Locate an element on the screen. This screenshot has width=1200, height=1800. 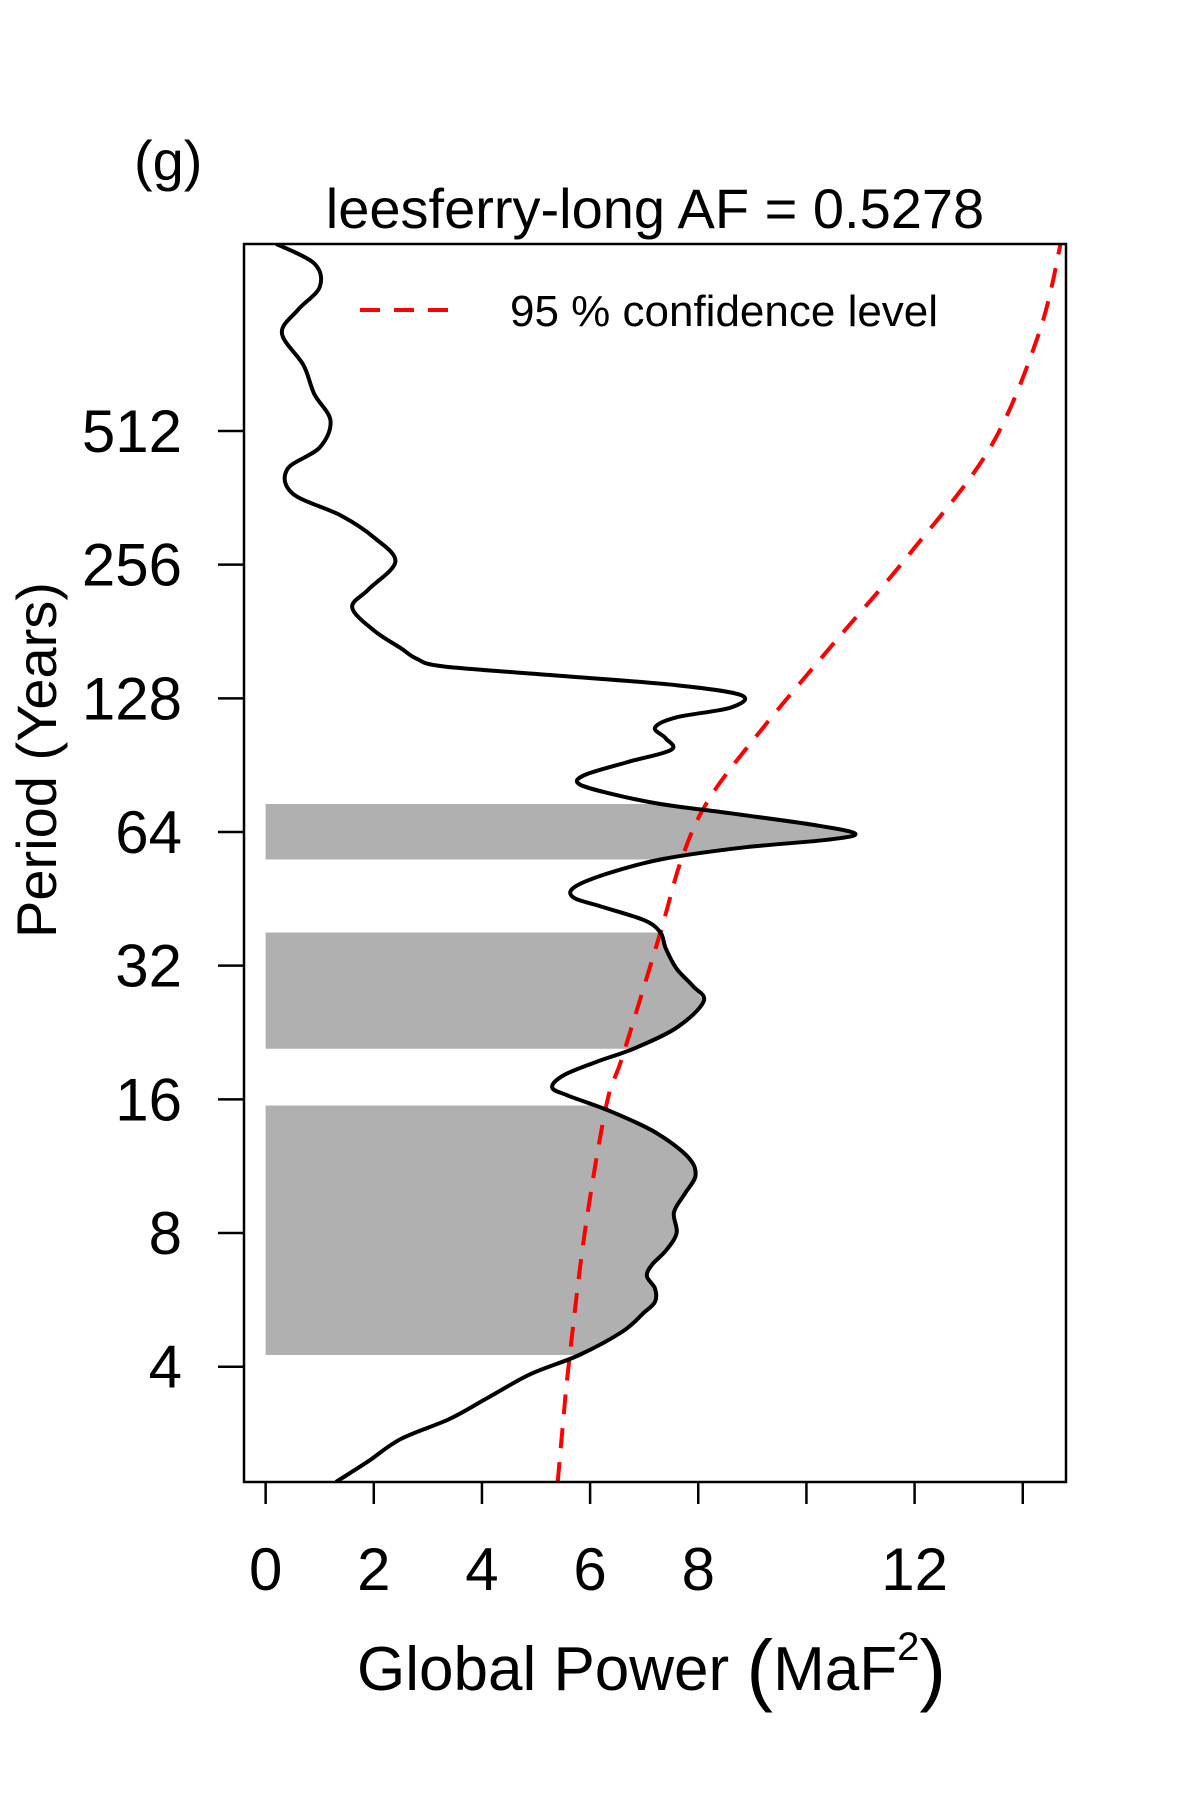
panel-label: (g) is located at coordinates (168, 160).